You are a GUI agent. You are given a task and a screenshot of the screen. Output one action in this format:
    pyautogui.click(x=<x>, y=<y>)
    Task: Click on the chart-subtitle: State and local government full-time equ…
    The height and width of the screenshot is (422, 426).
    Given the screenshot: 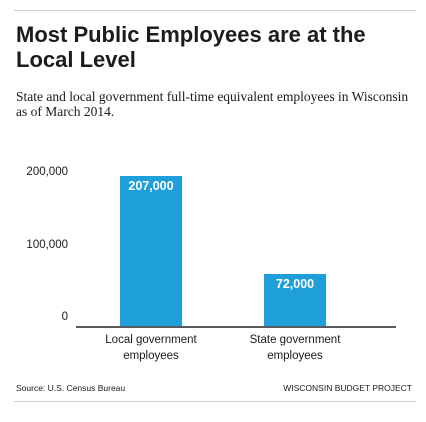 What is the action you would take?
    pyautogui.click(x=212, y=104)
    